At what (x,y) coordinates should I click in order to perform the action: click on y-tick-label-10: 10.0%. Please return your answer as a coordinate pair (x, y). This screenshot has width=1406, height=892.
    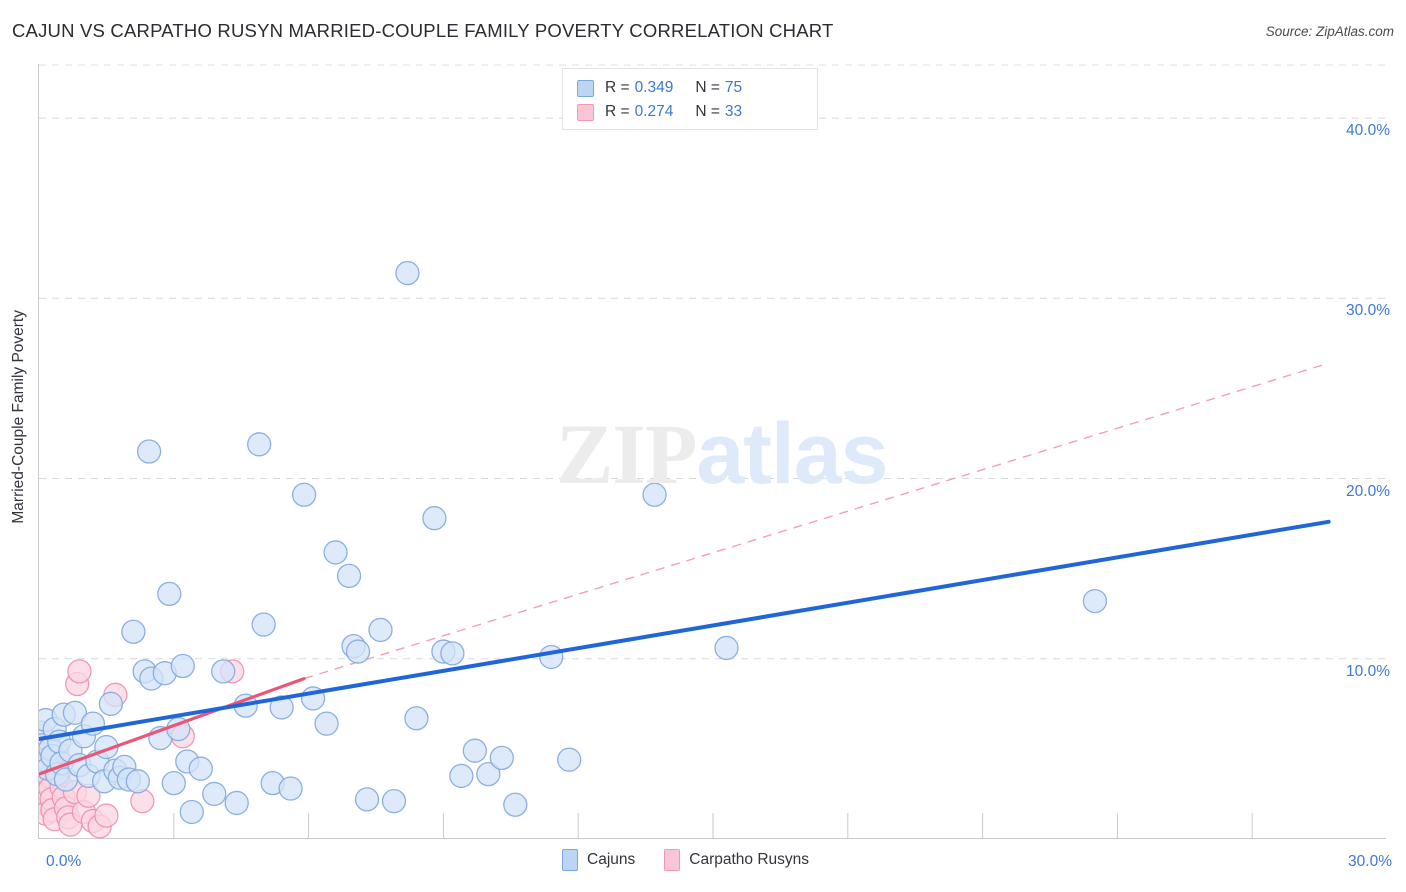
    Looking at the image, I should click on (1368, 671).